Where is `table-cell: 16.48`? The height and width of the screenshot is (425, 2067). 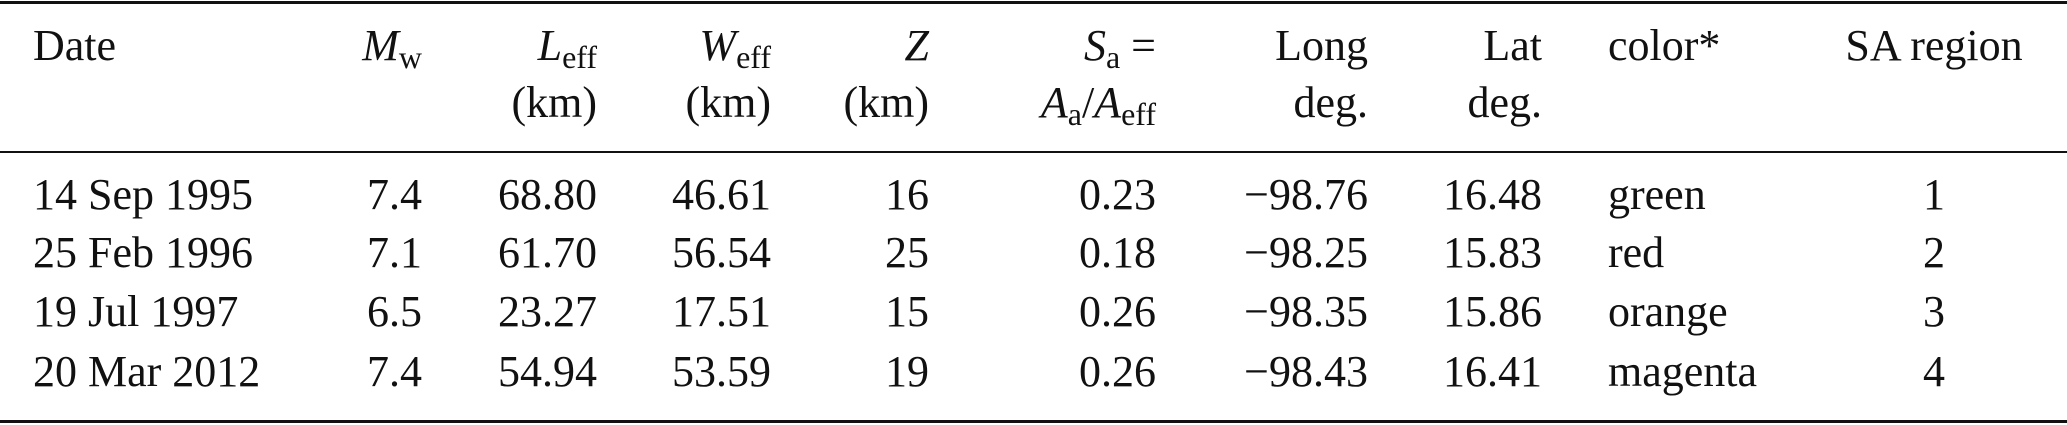
table-cell: 16.48 is located at coordinates (1492, 194).